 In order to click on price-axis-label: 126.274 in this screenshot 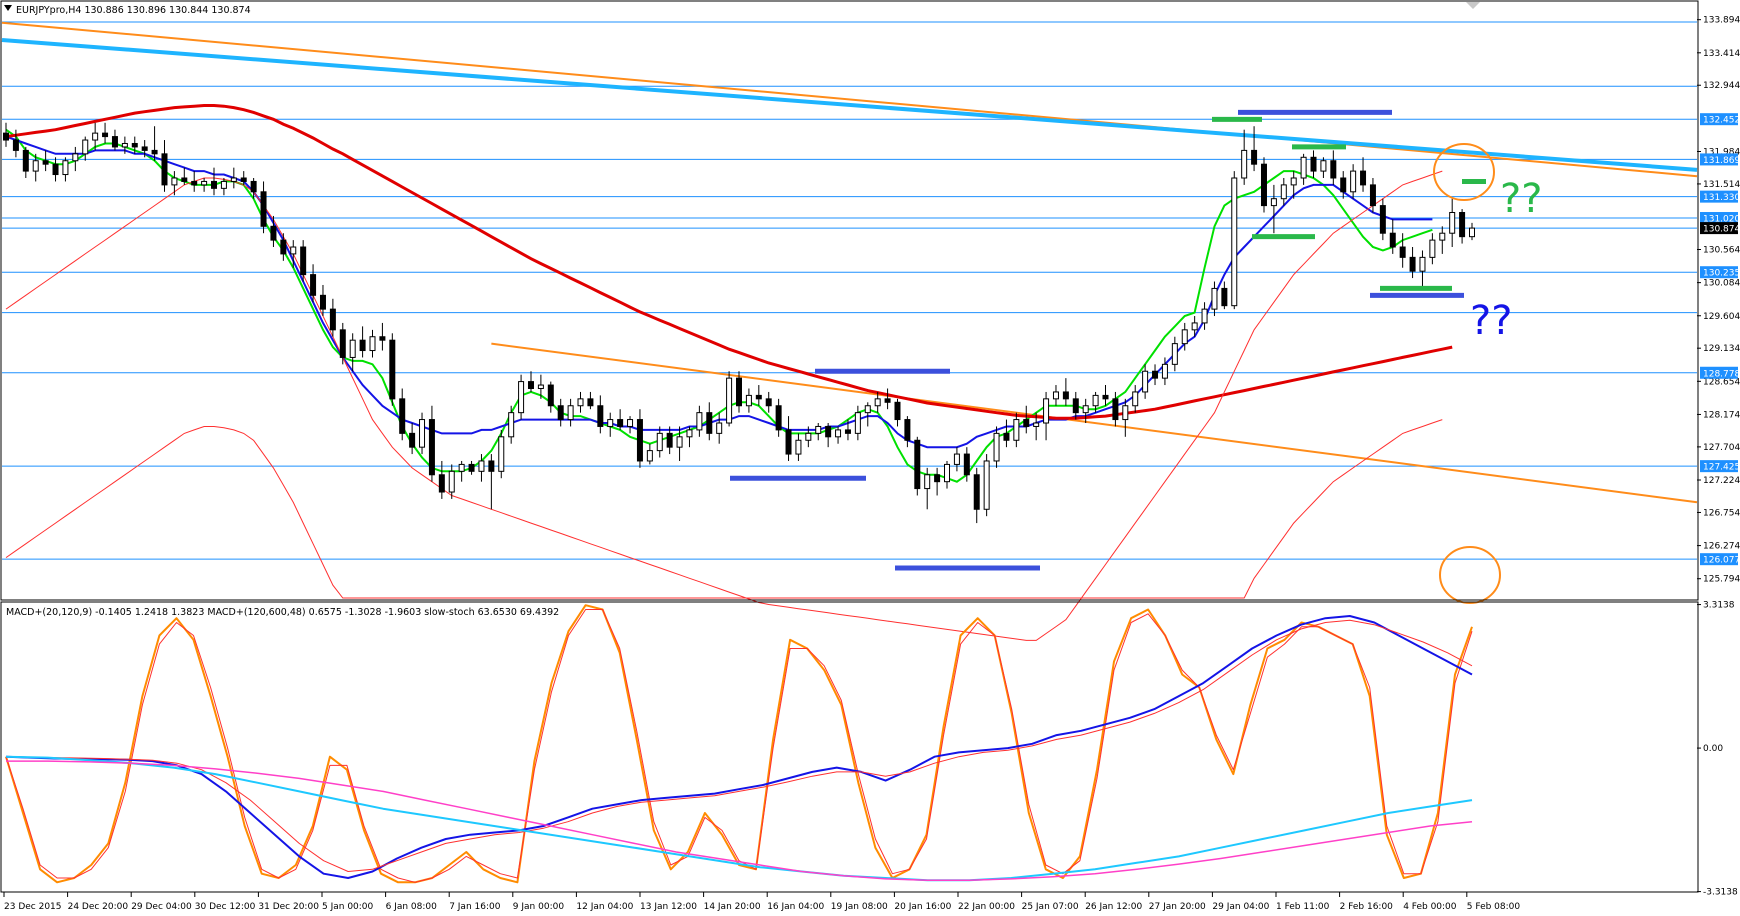, I will do `click(1721, 547)`.